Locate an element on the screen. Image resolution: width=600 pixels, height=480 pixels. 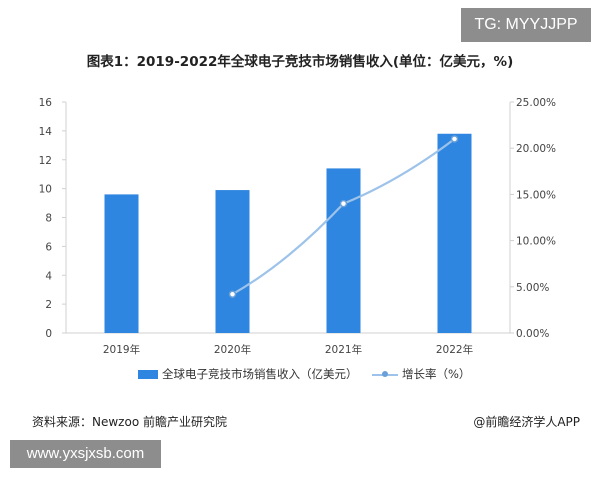
left-tick-label: 14 is located at coordinates (46, 132).